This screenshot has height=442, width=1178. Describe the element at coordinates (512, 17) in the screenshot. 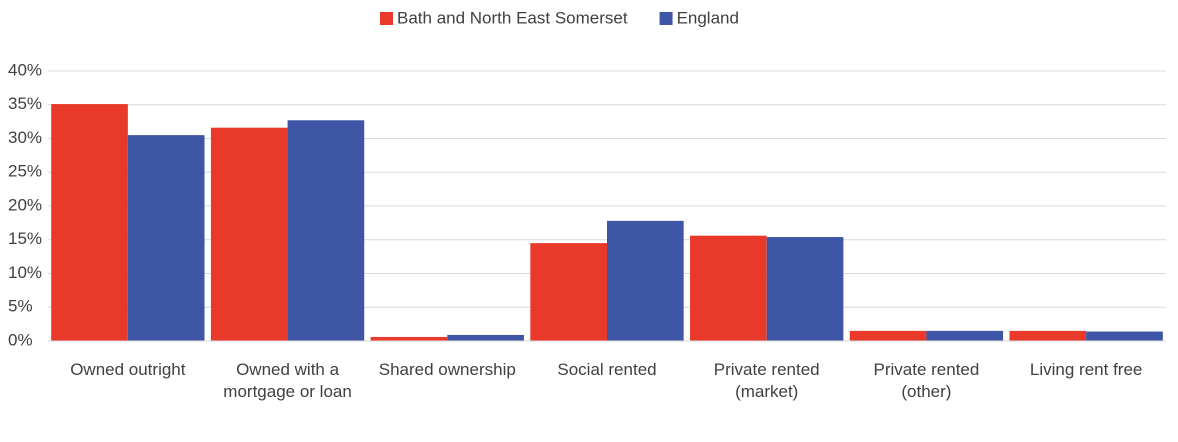

I see `legend-label: Bath and North East Somerset` at that location.